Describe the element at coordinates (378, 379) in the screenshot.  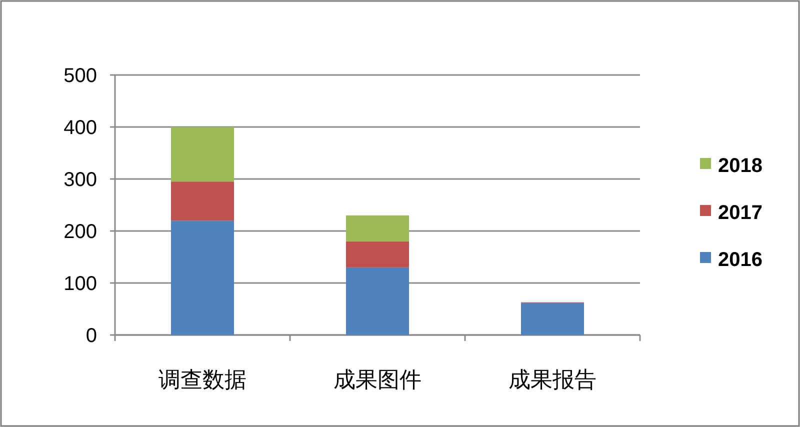
I see `x-tick-label: 成果图件` at that location.